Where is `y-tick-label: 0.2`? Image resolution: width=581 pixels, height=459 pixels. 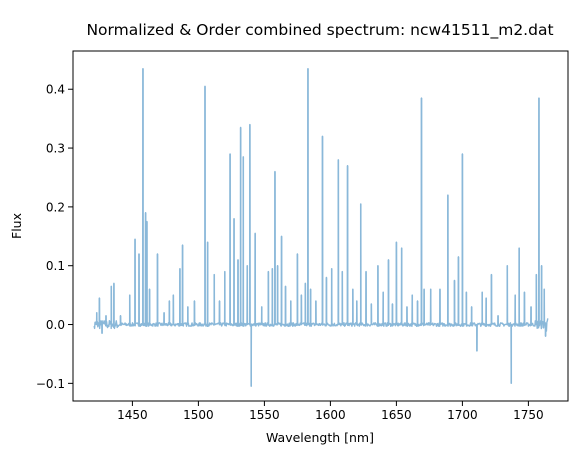 y-tick-label: 0.2 is located at coordinates (55, 207).